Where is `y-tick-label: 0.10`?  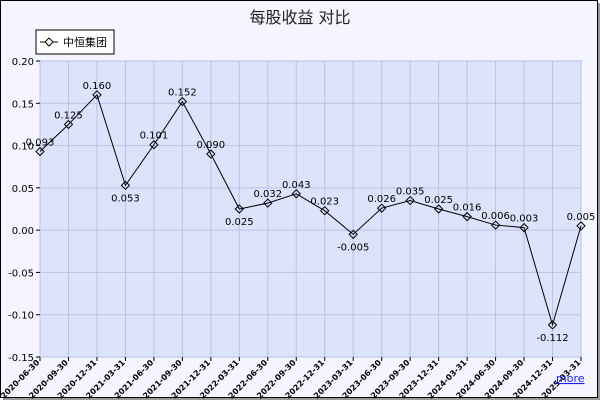
y-tick-label: 0.10 is located at coordinates (23, 147).